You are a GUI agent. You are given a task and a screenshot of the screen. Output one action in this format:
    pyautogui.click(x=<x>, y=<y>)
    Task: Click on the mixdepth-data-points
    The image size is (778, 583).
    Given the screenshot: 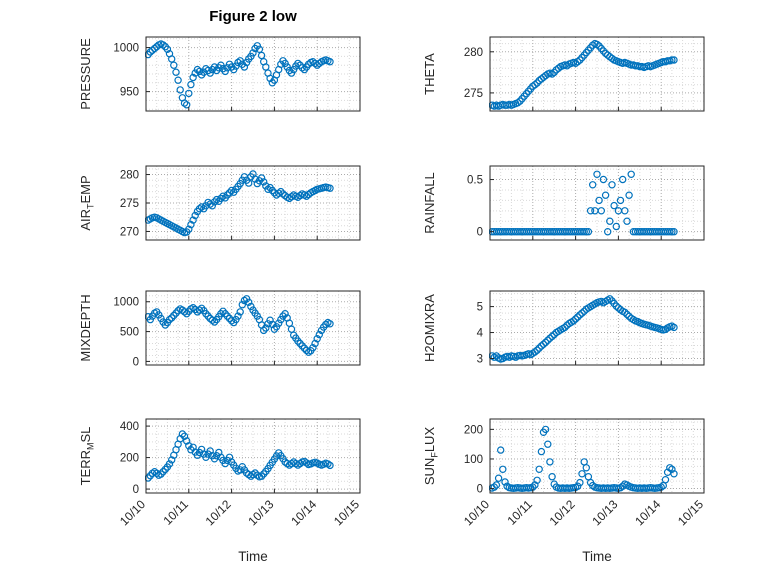 What is the action you would take?
    pyautogui.click(x=239, y=325)
    